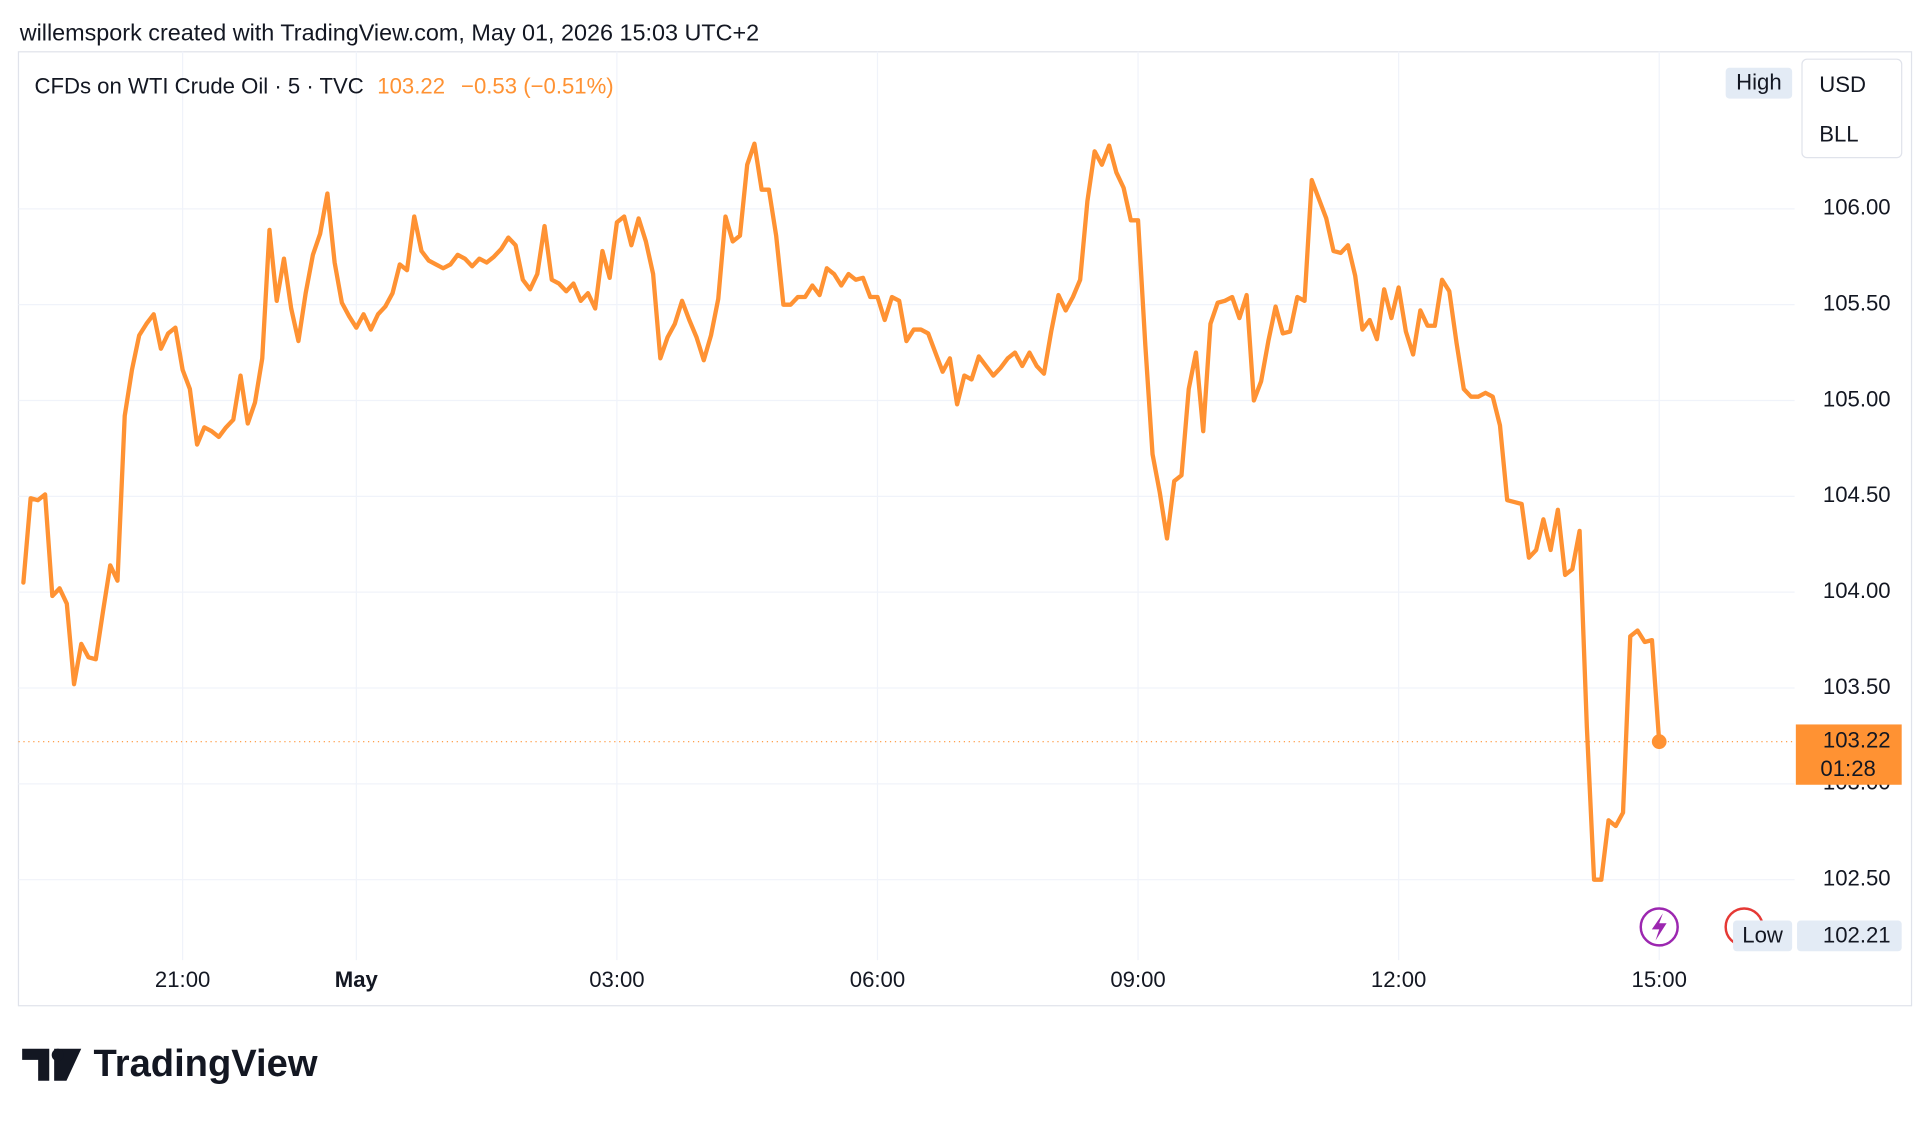 The image size is (1930, 1124). I want to click on y-tick-label: 104.00, so click(1857, 590).